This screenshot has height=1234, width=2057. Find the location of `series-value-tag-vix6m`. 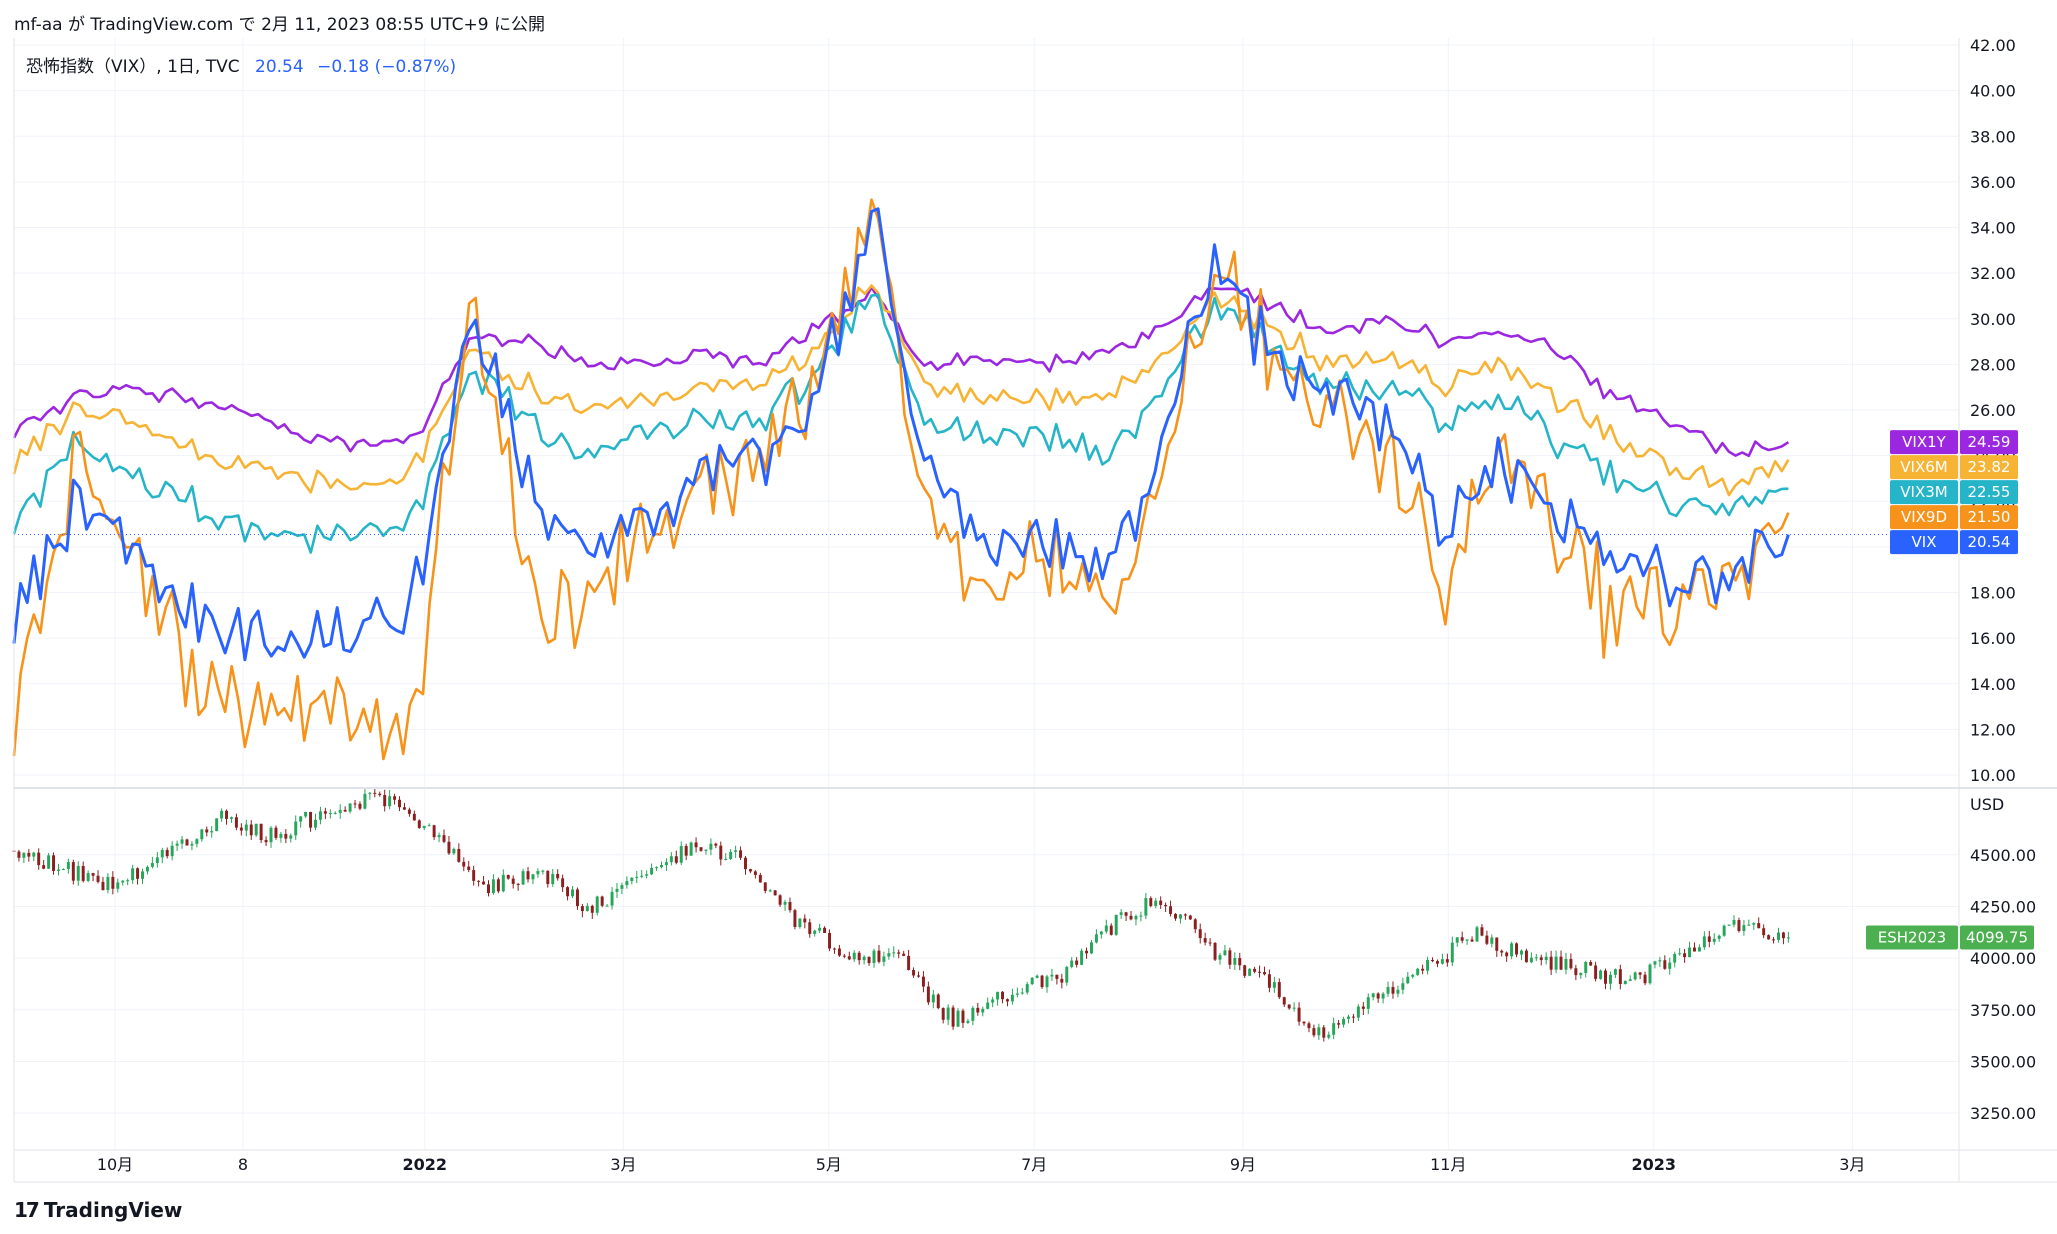

series-value-tag-vix6m is located at coordinates (1989, 467).